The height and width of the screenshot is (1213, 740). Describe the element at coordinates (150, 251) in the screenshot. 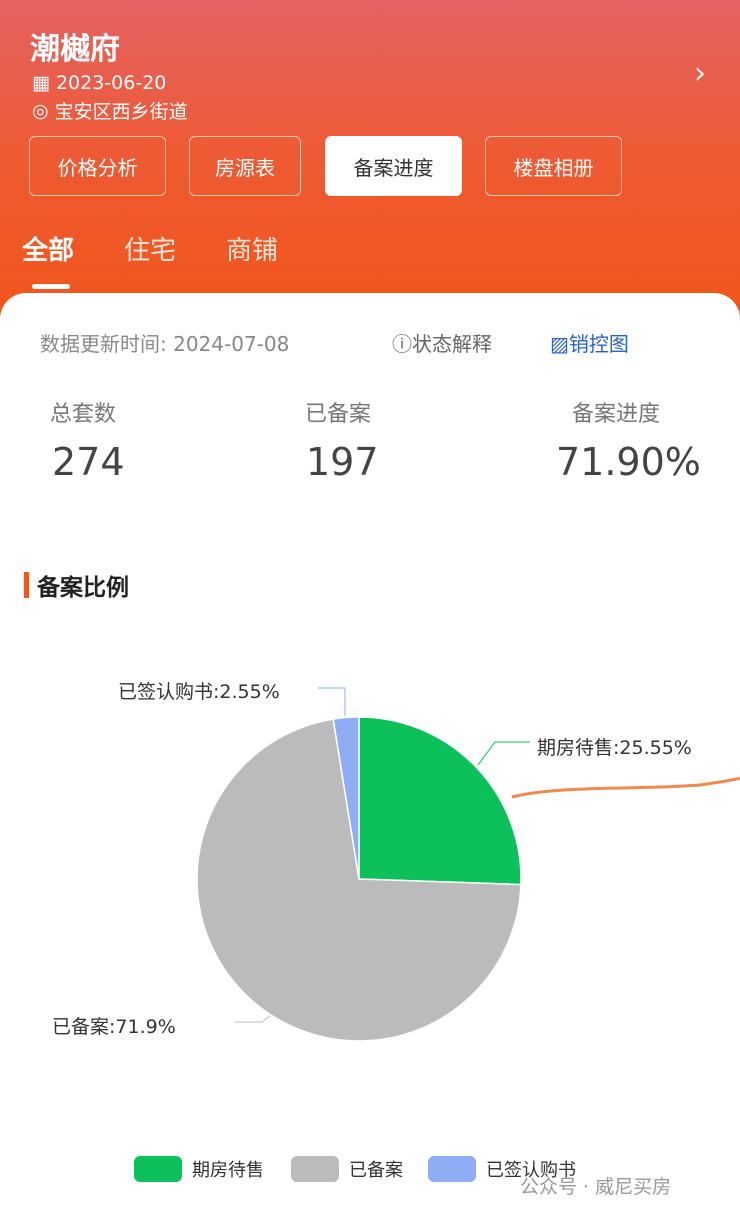

I see `tab-residential: 住宅` at that location.